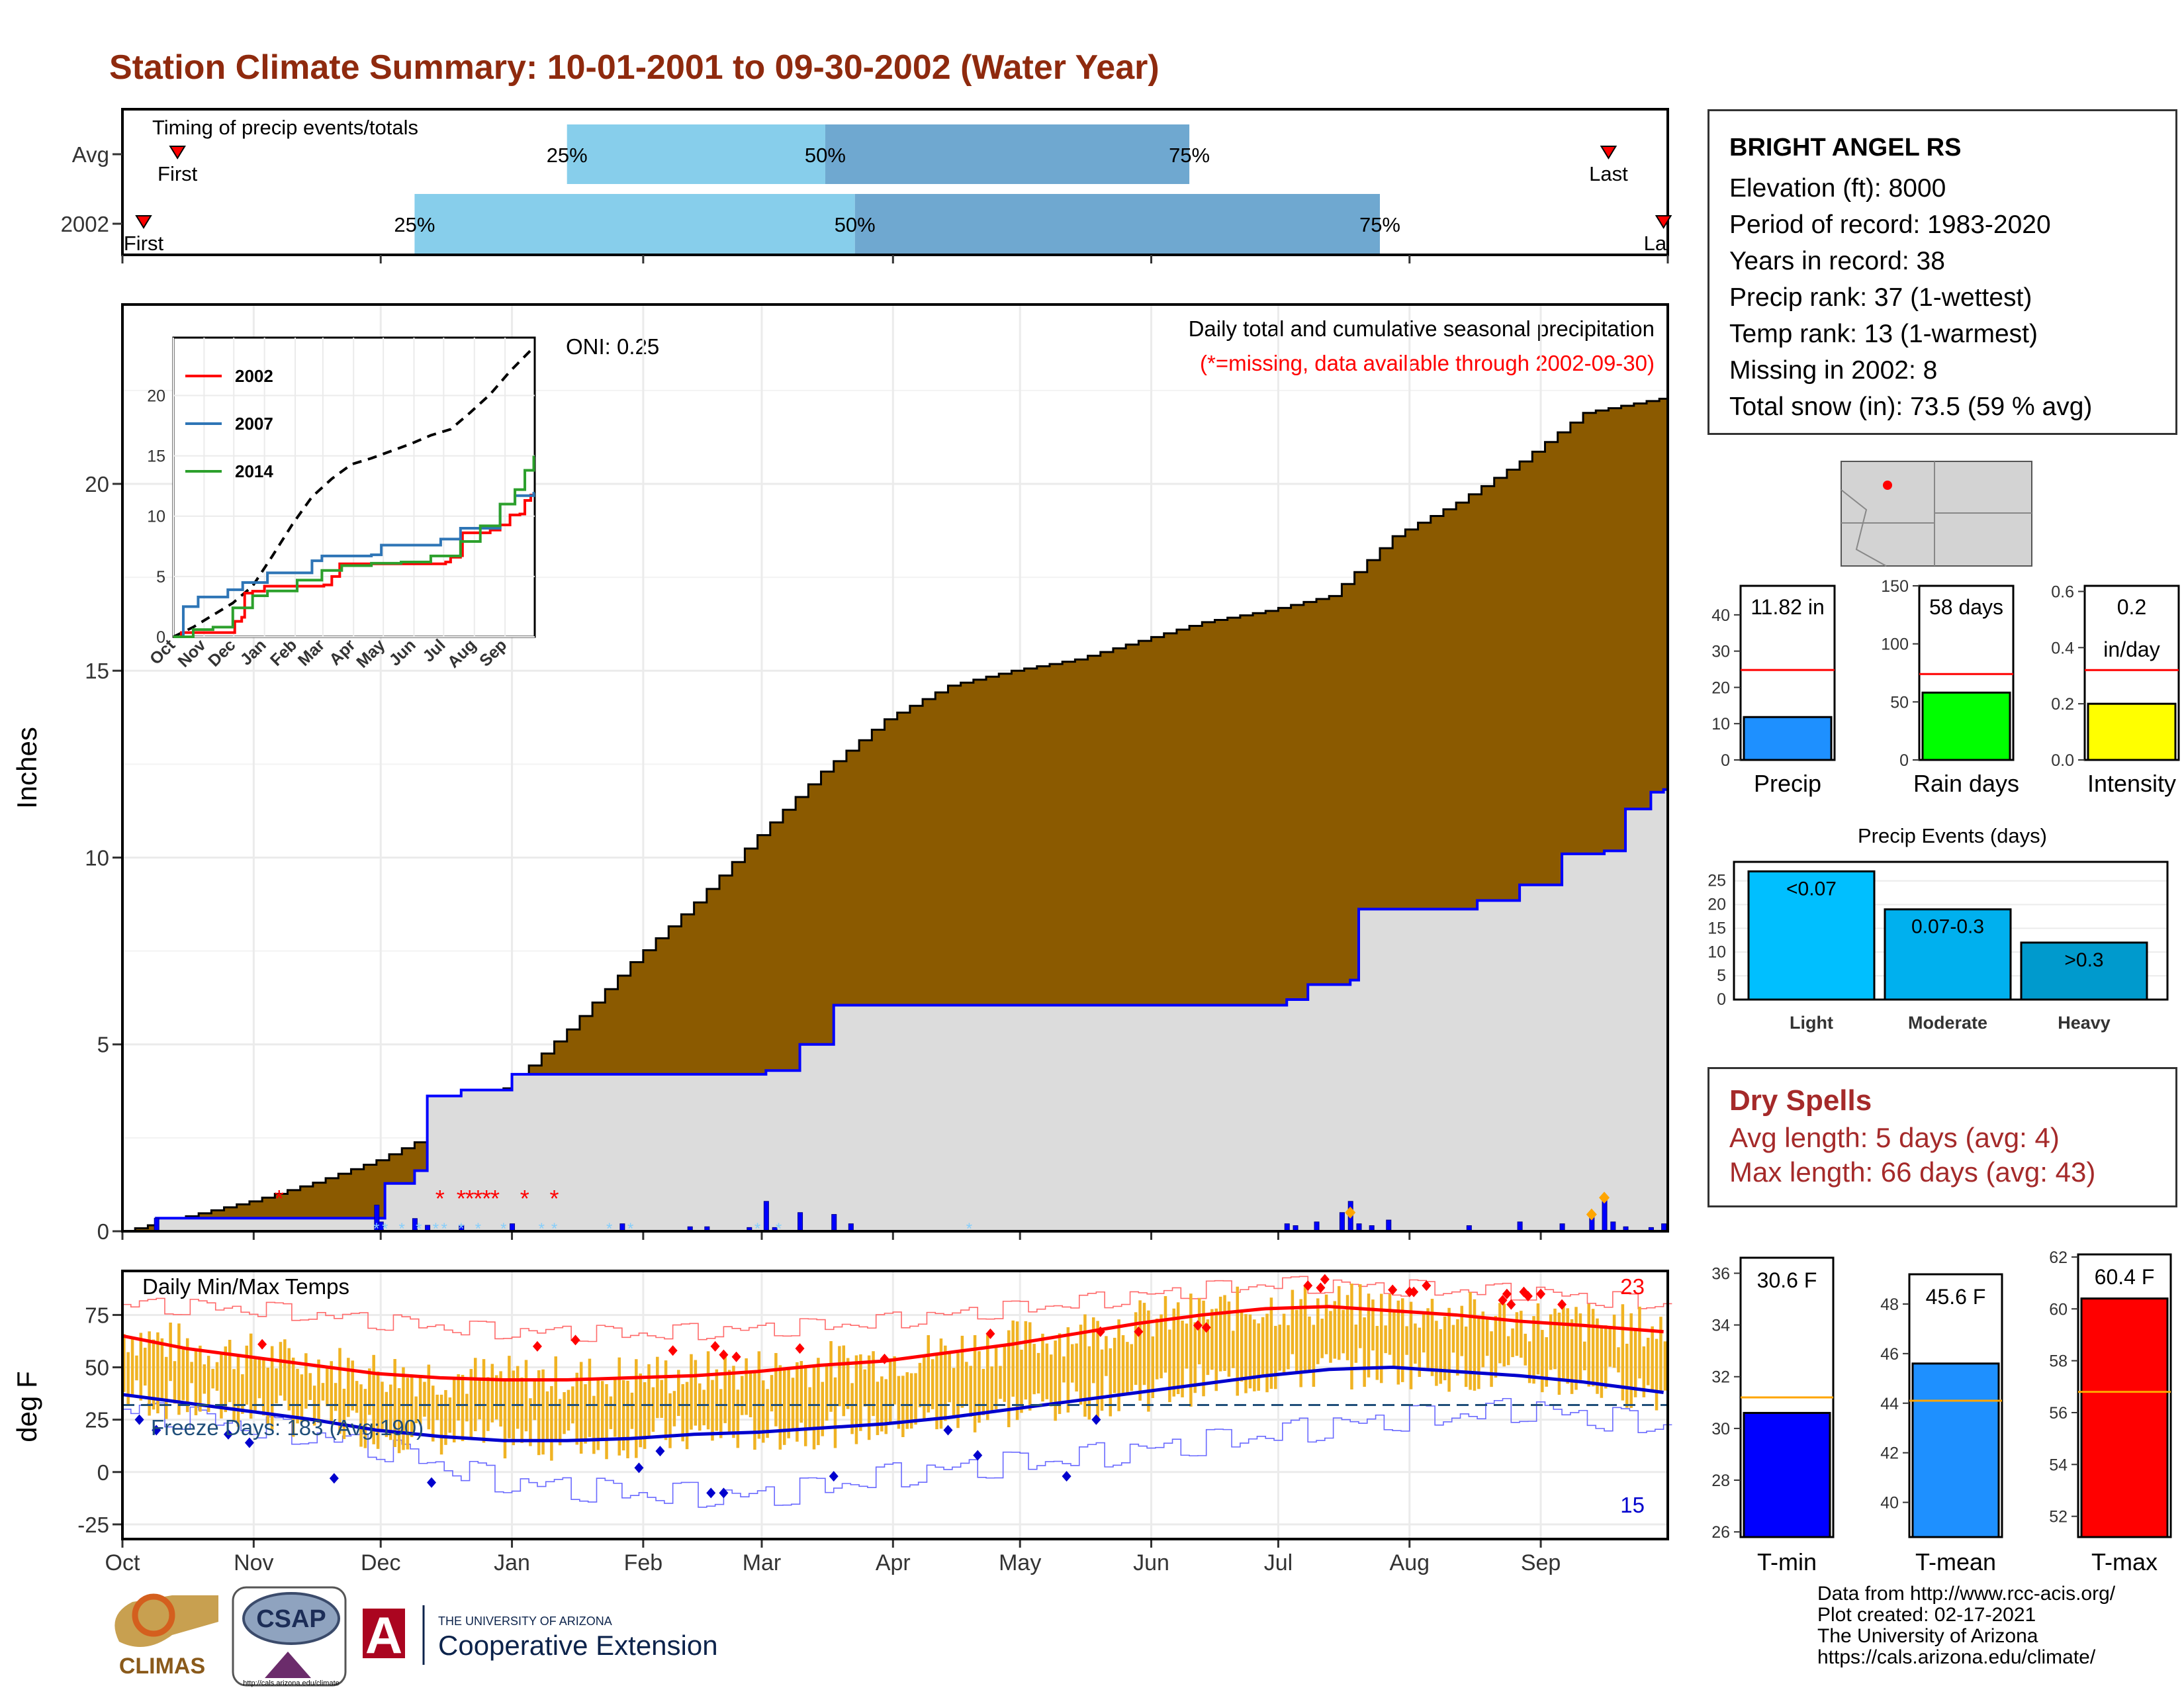  Describe the element at coordinates (1846, 148) in the screenshot. I see `station-name: BRIGHT ANGEL RS` at that location.